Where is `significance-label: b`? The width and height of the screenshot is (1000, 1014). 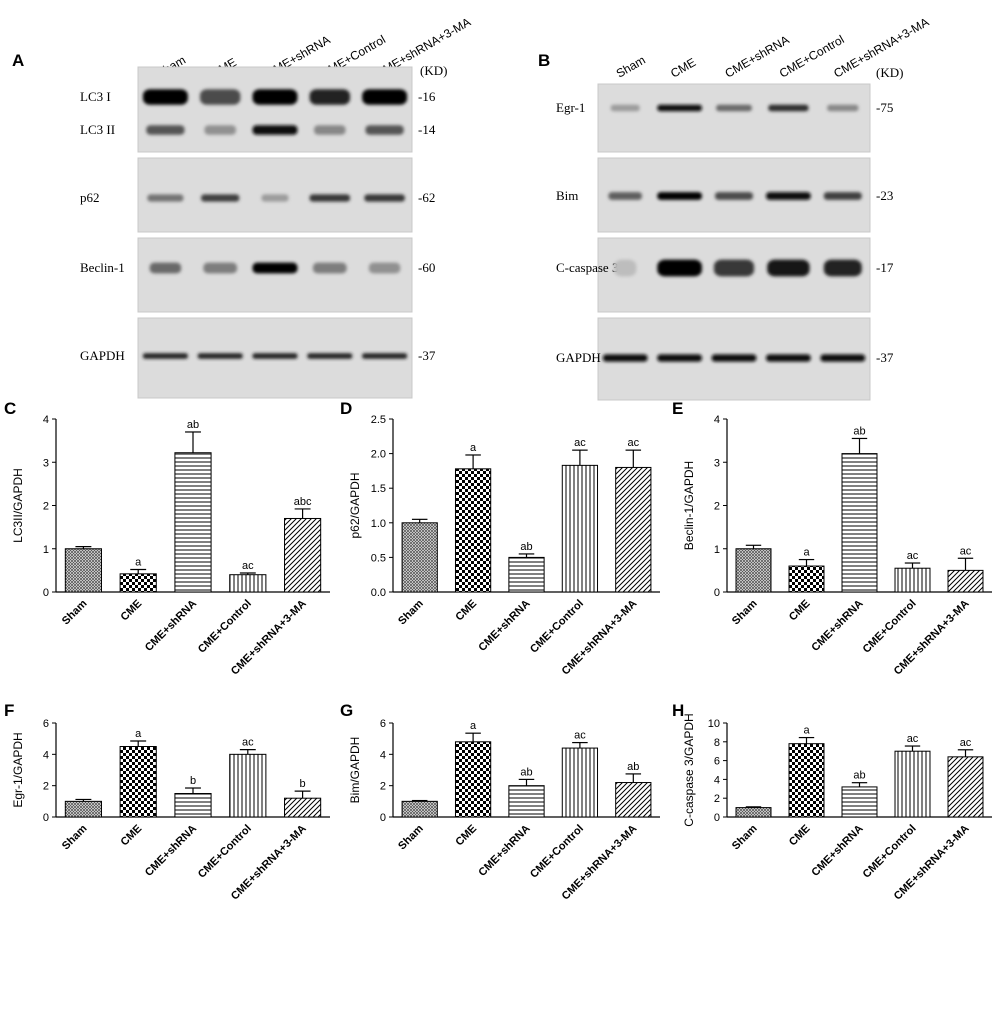 significance-label: b is located at coordinates (303, 784).